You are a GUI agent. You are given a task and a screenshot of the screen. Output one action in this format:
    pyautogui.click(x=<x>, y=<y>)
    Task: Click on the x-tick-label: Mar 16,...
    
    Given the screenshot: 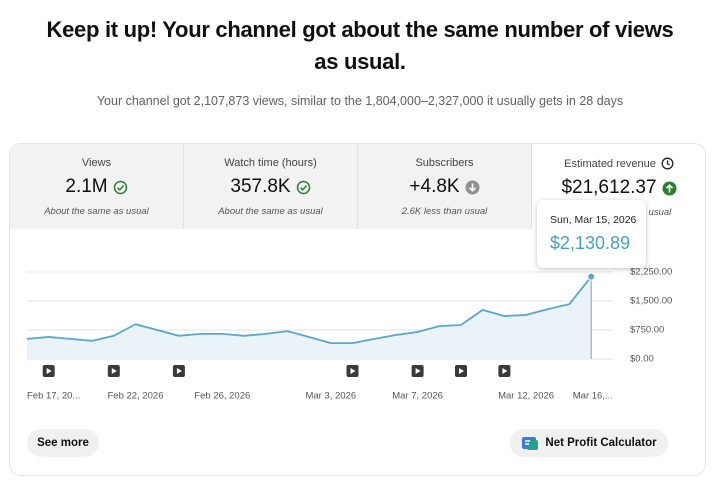 What is the action you would take?
    pyautogui.click(x=593, y=396)
    